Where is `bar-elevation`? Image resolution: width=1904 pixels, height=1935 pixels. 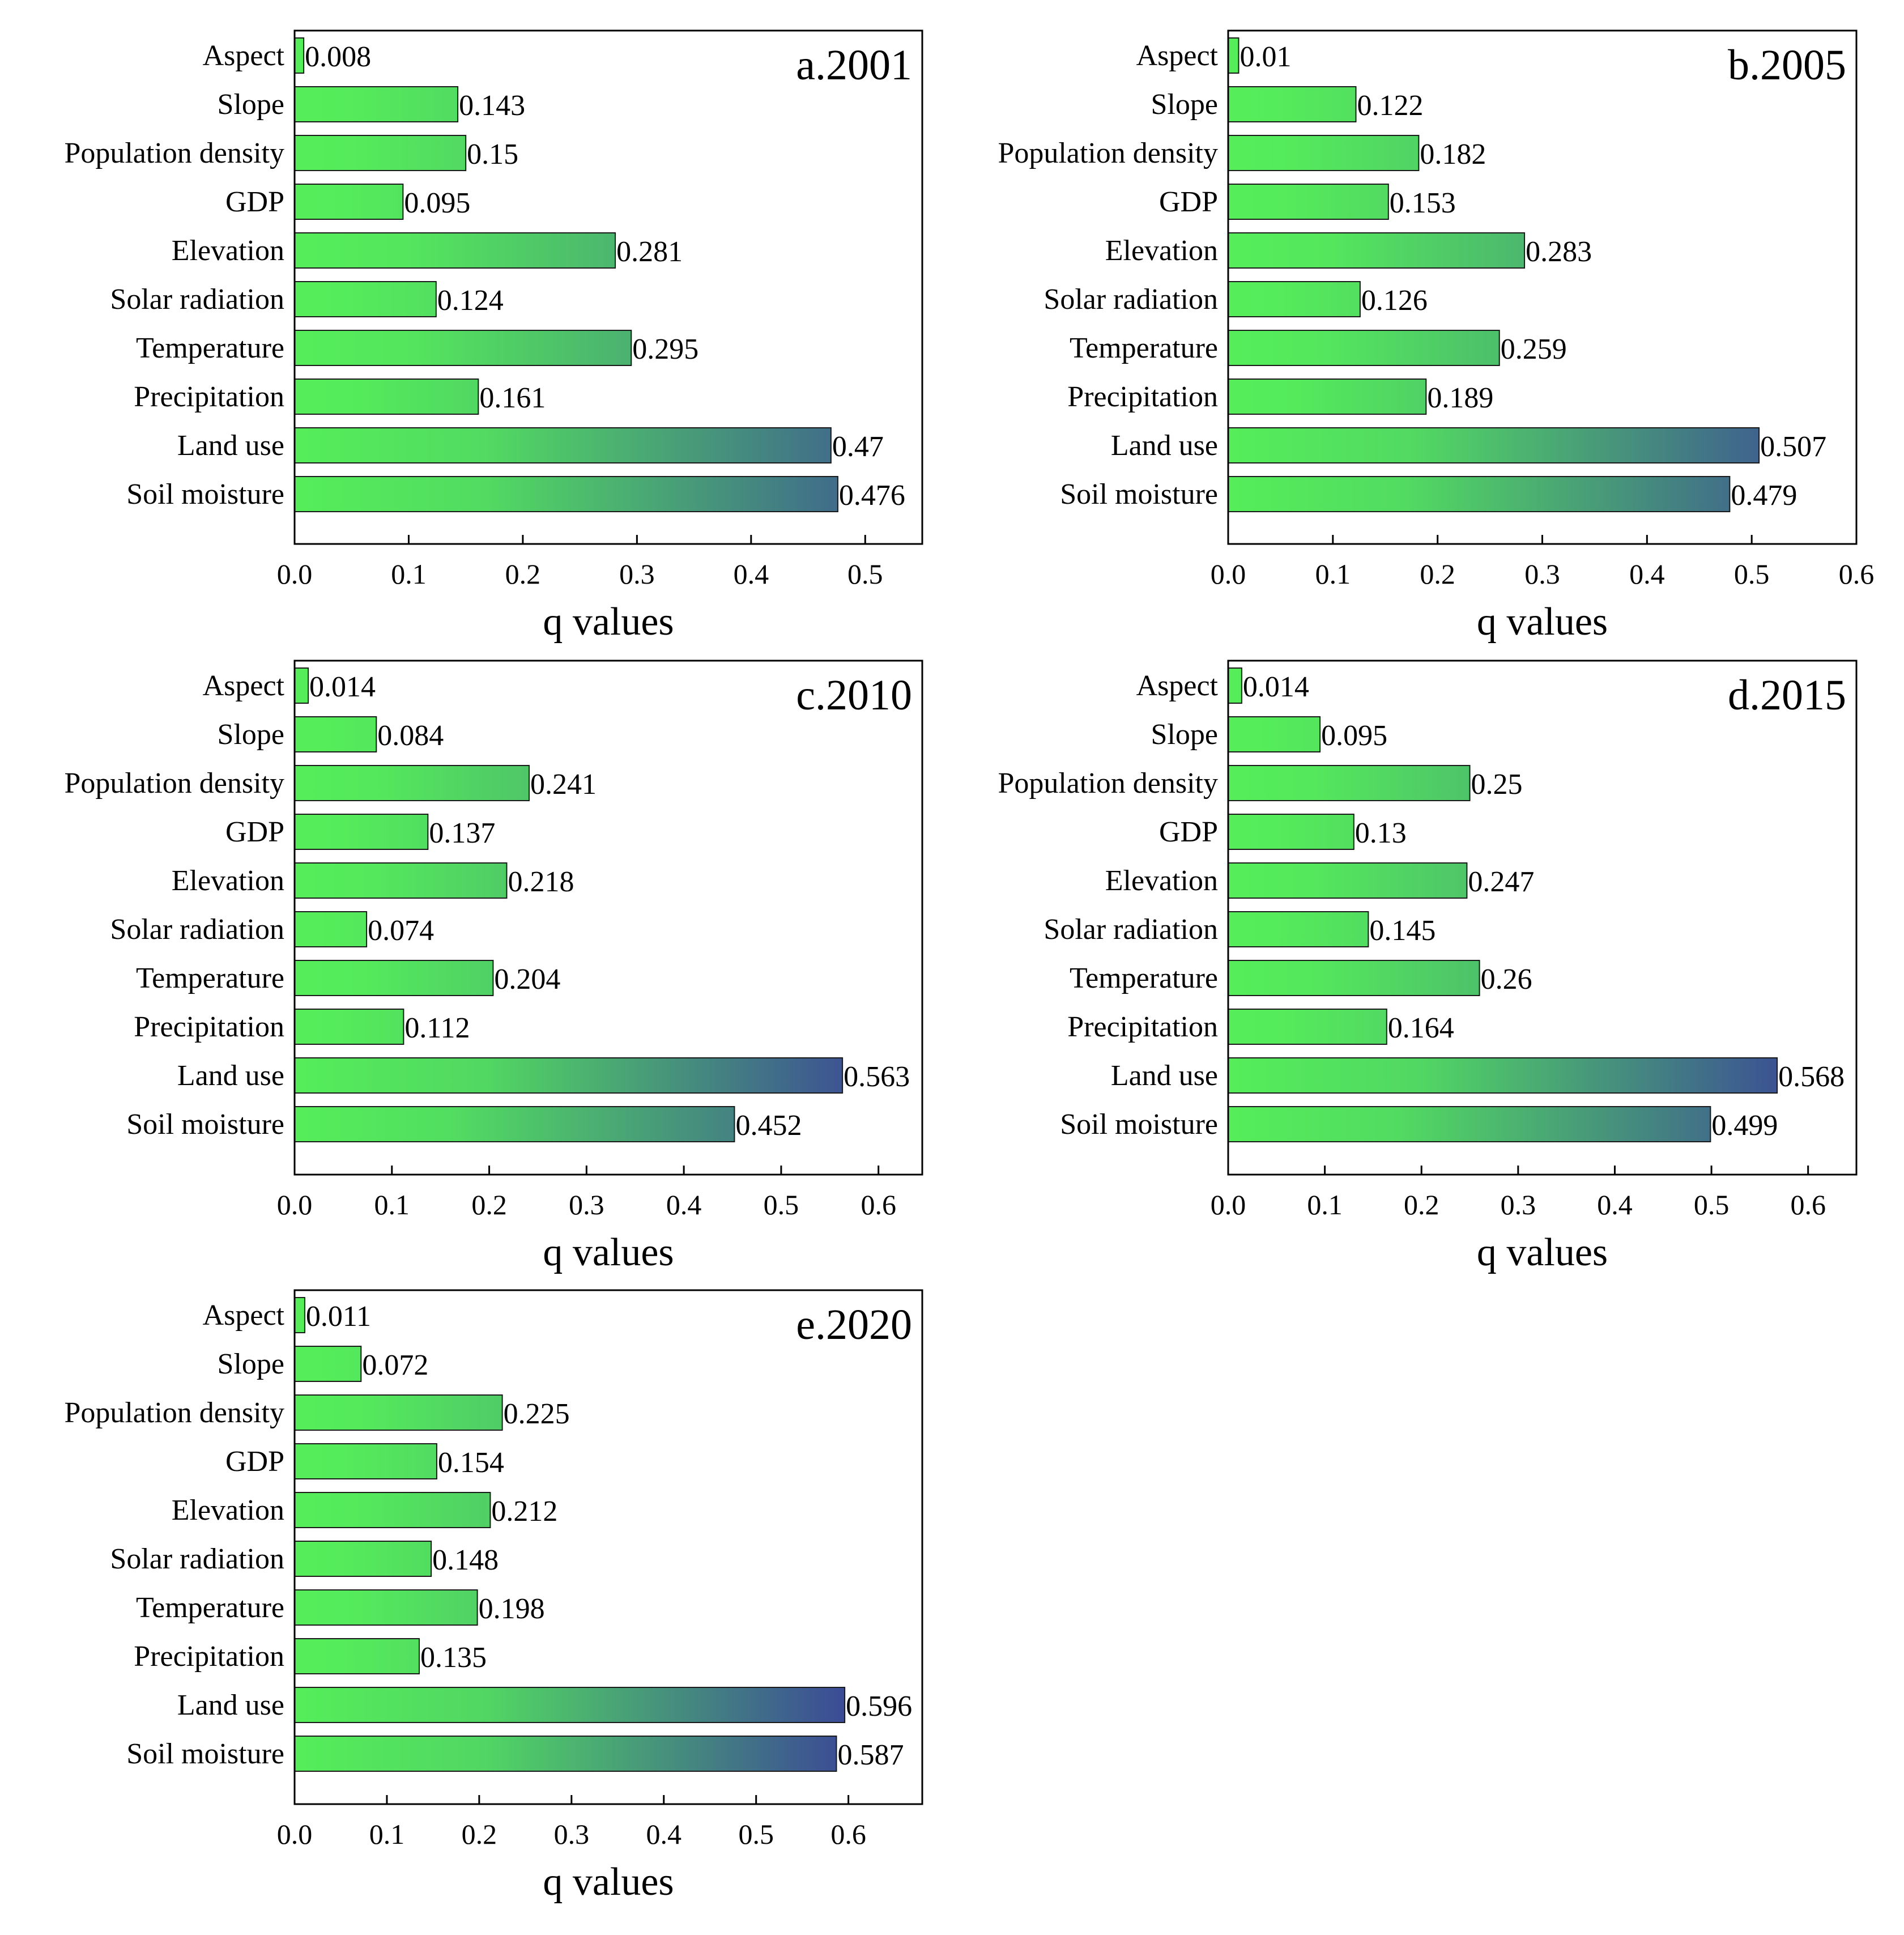
bar-elevation is located at coordinates (1348, 880).